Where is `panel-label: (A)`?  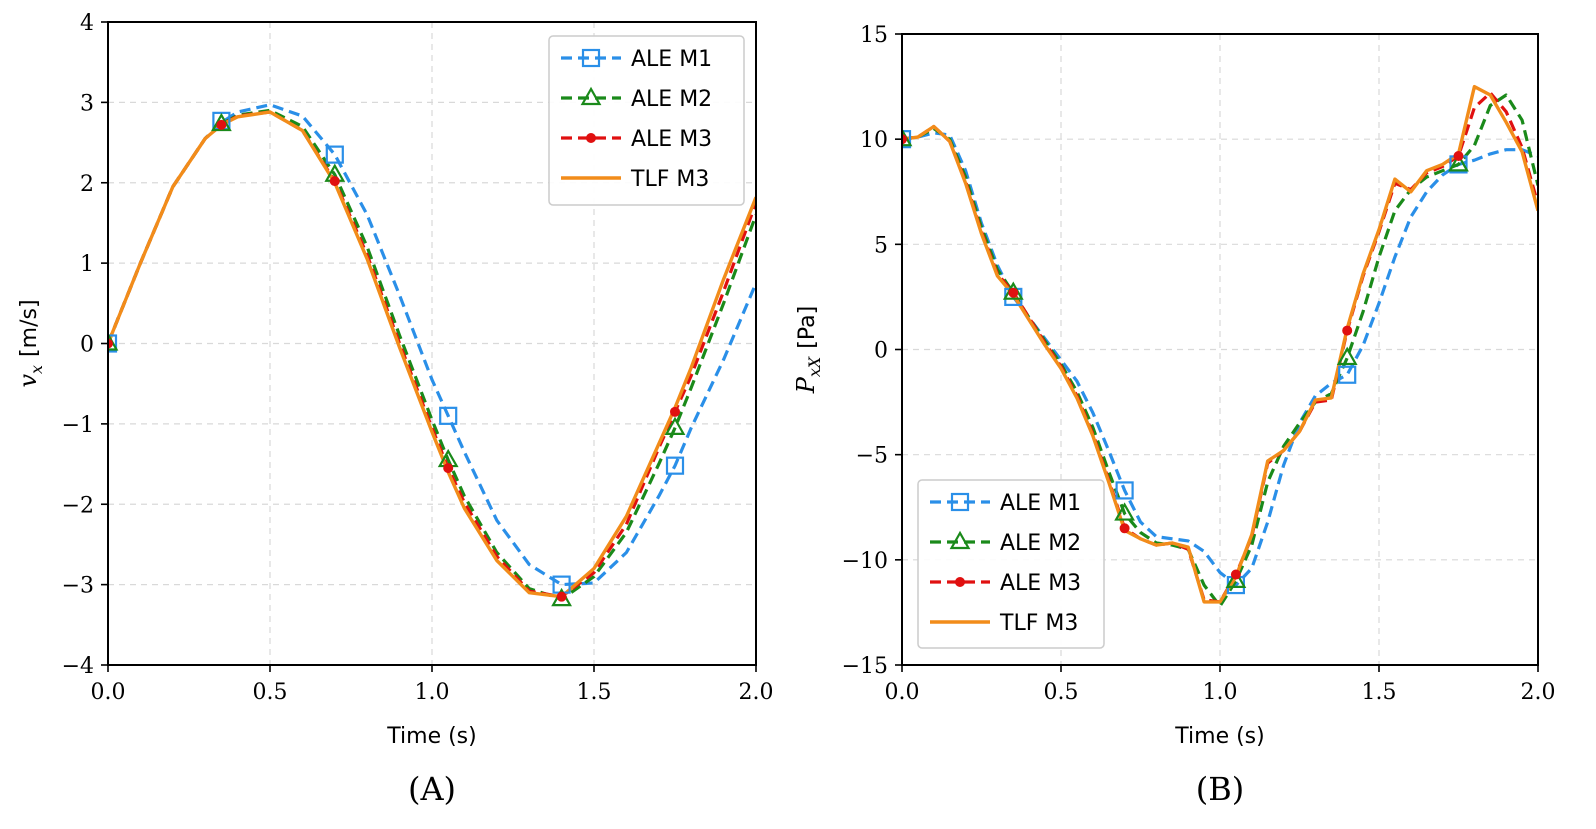 panel-label: (A) is located at coordinates (432, 789).